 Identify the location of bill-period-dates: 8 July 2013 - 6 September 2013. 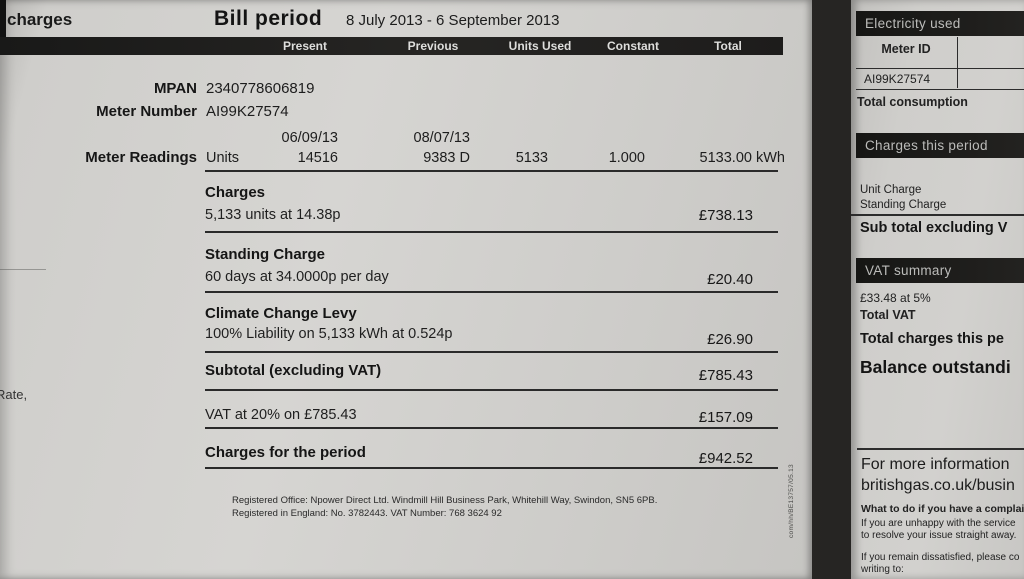
(453, 20).